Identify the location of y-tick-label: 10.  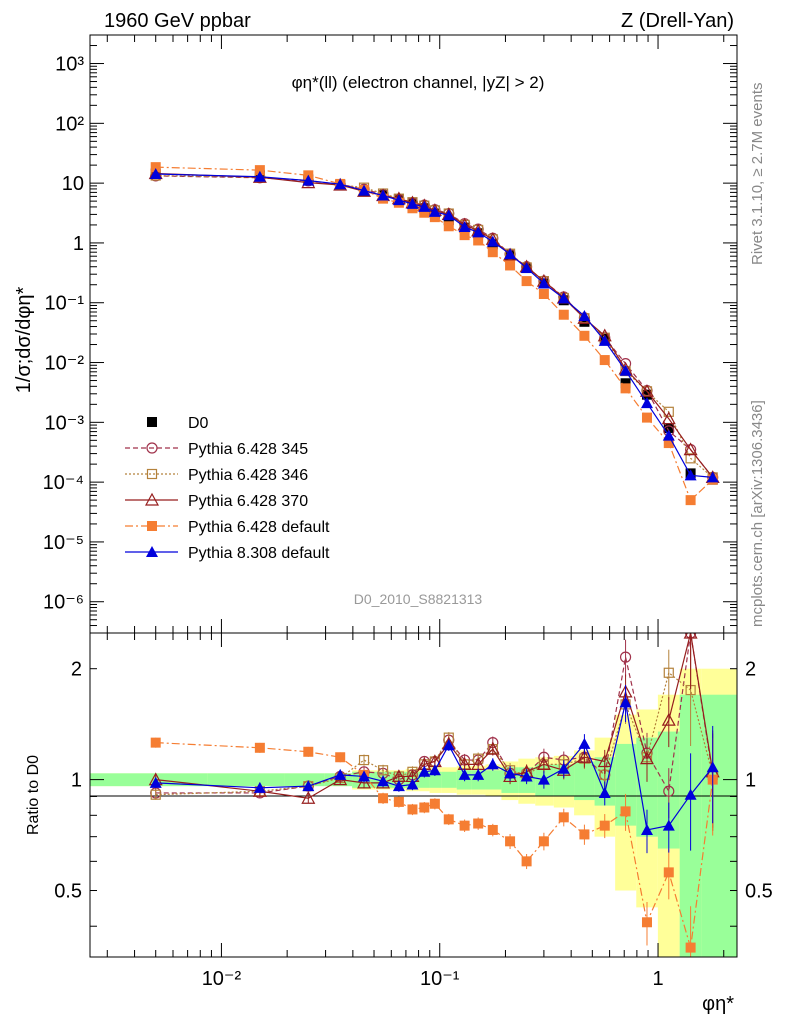
(73, 184).